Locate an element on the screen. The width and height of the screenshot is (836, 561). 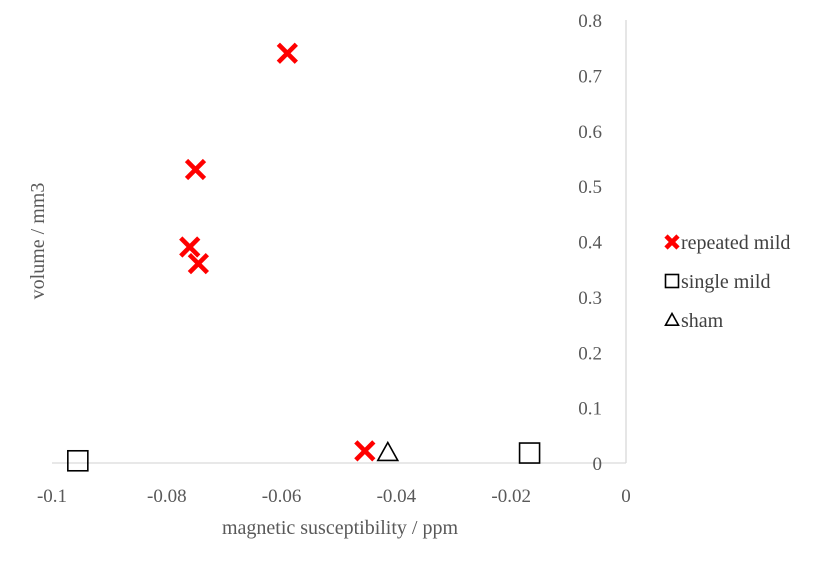
y-tick-label: 0.6 is located at coordinates (590, 132).